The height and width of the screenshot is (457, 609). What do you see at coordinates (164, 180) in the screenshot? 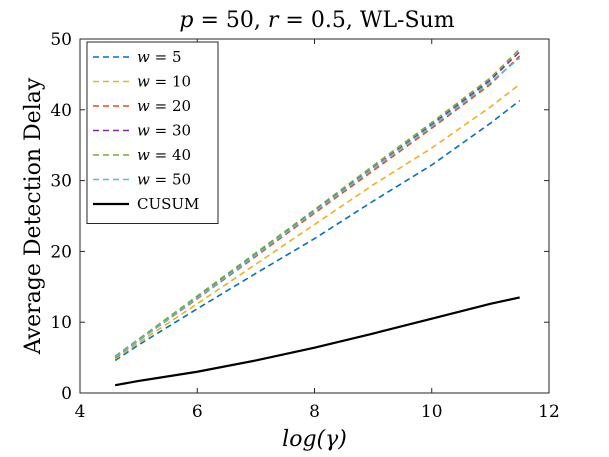
I see `legend-label: w = 50` at bounding box center [164, 180].